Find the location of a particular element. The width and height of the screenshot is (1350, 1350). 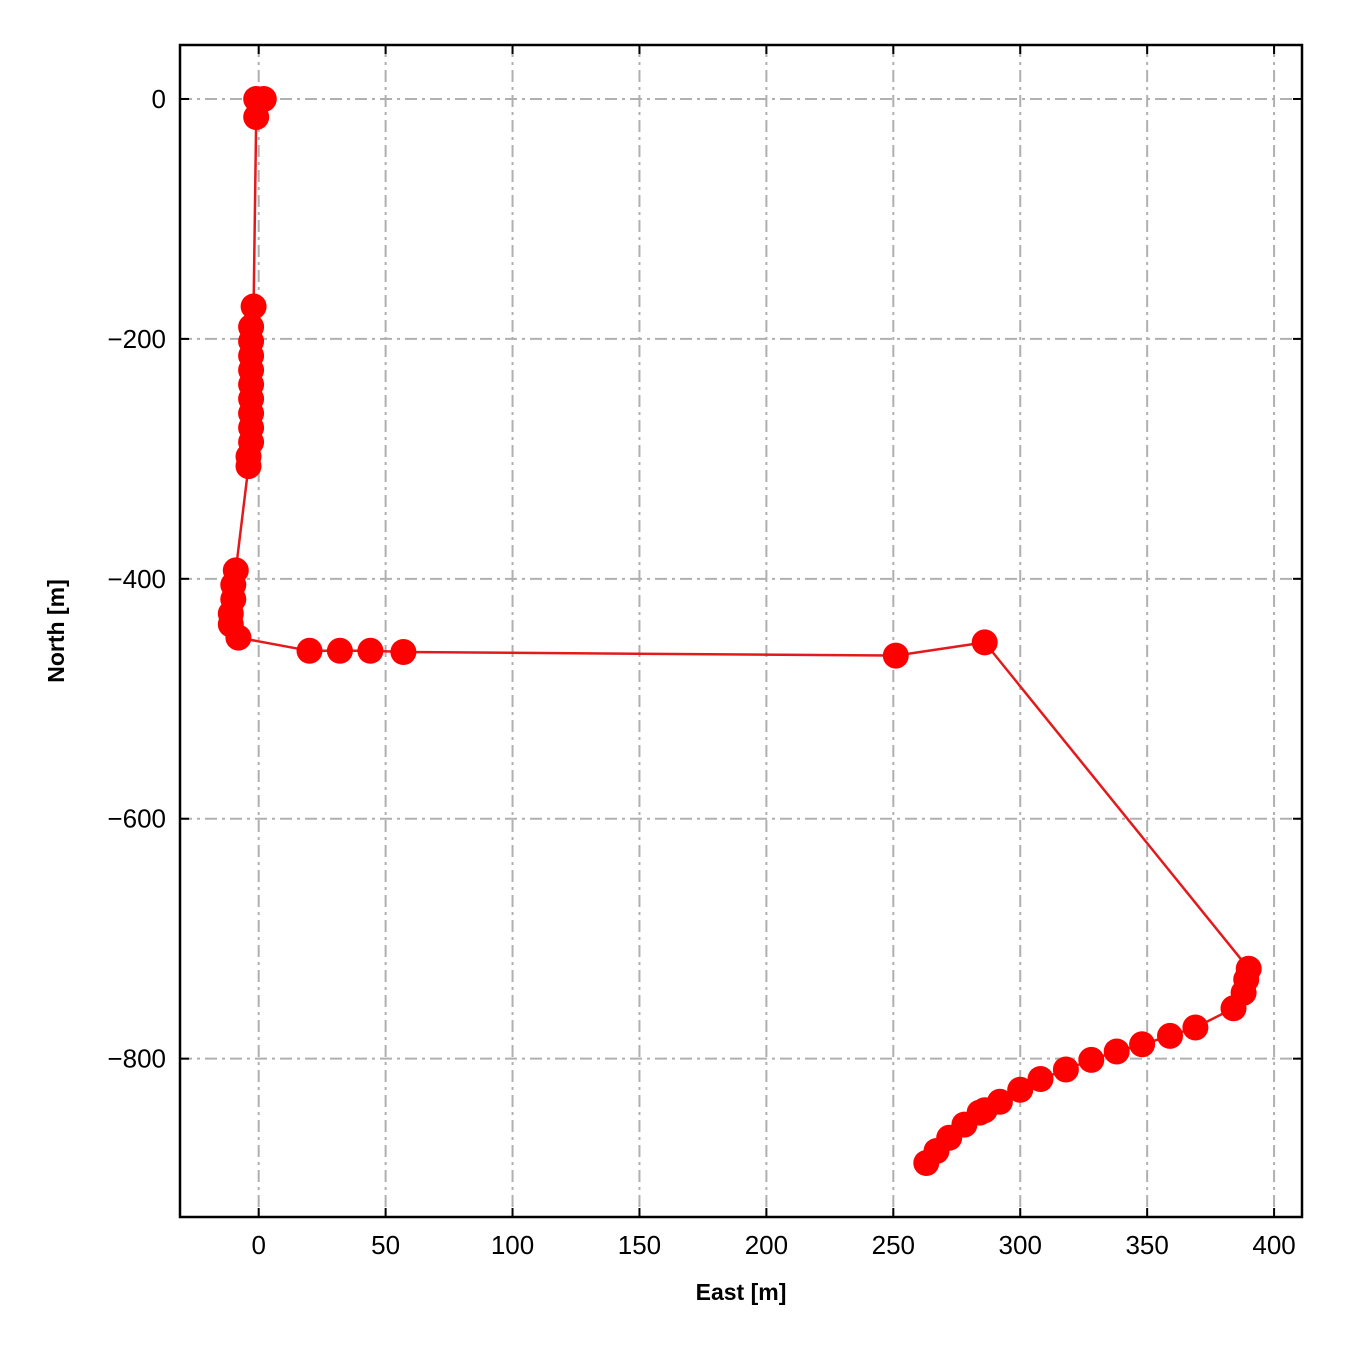

y-tick-label: −400 is located at coordinates (136, 579).